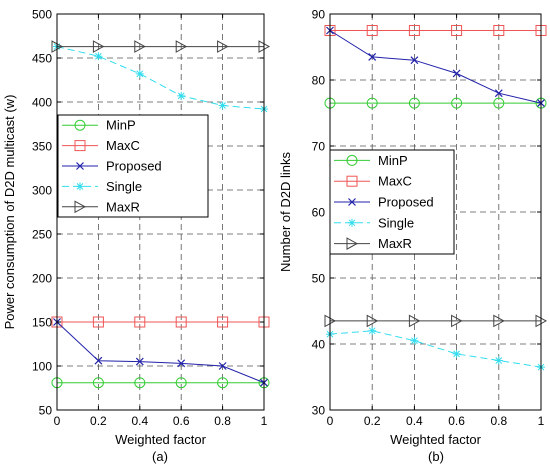  I want to click on legend-marker-minp, so click(80, 125).